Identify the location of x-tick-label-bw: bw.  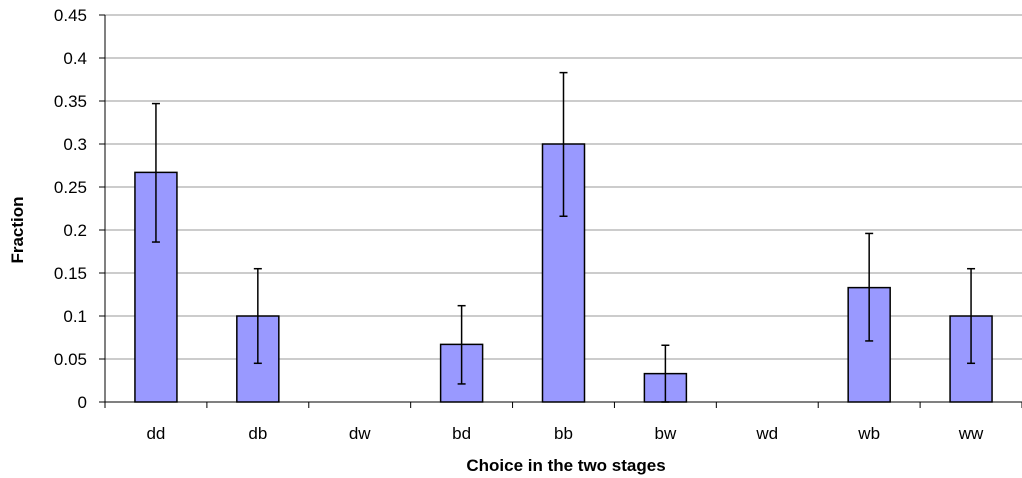
(666, 433).